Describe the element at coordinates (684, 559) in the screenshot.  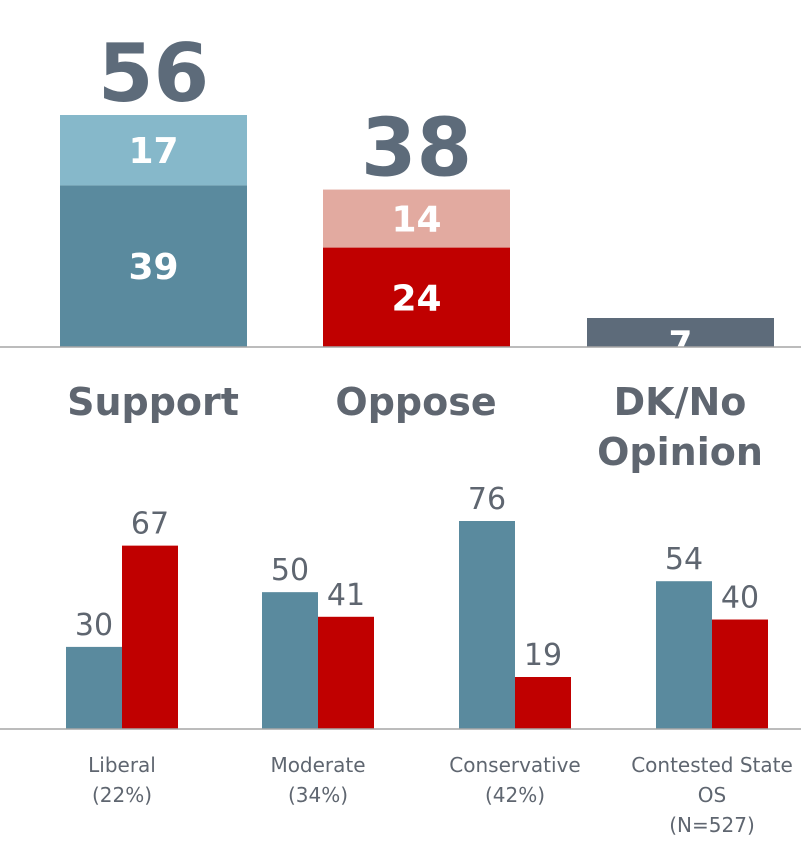
I see `value-label: 54` at that location.